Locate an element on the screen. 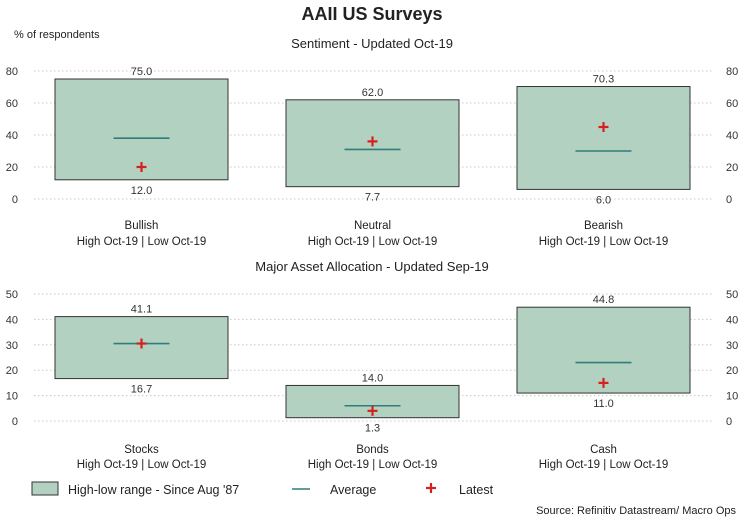  y-tick-label-right: 80 is located at coordinates (732, 72).